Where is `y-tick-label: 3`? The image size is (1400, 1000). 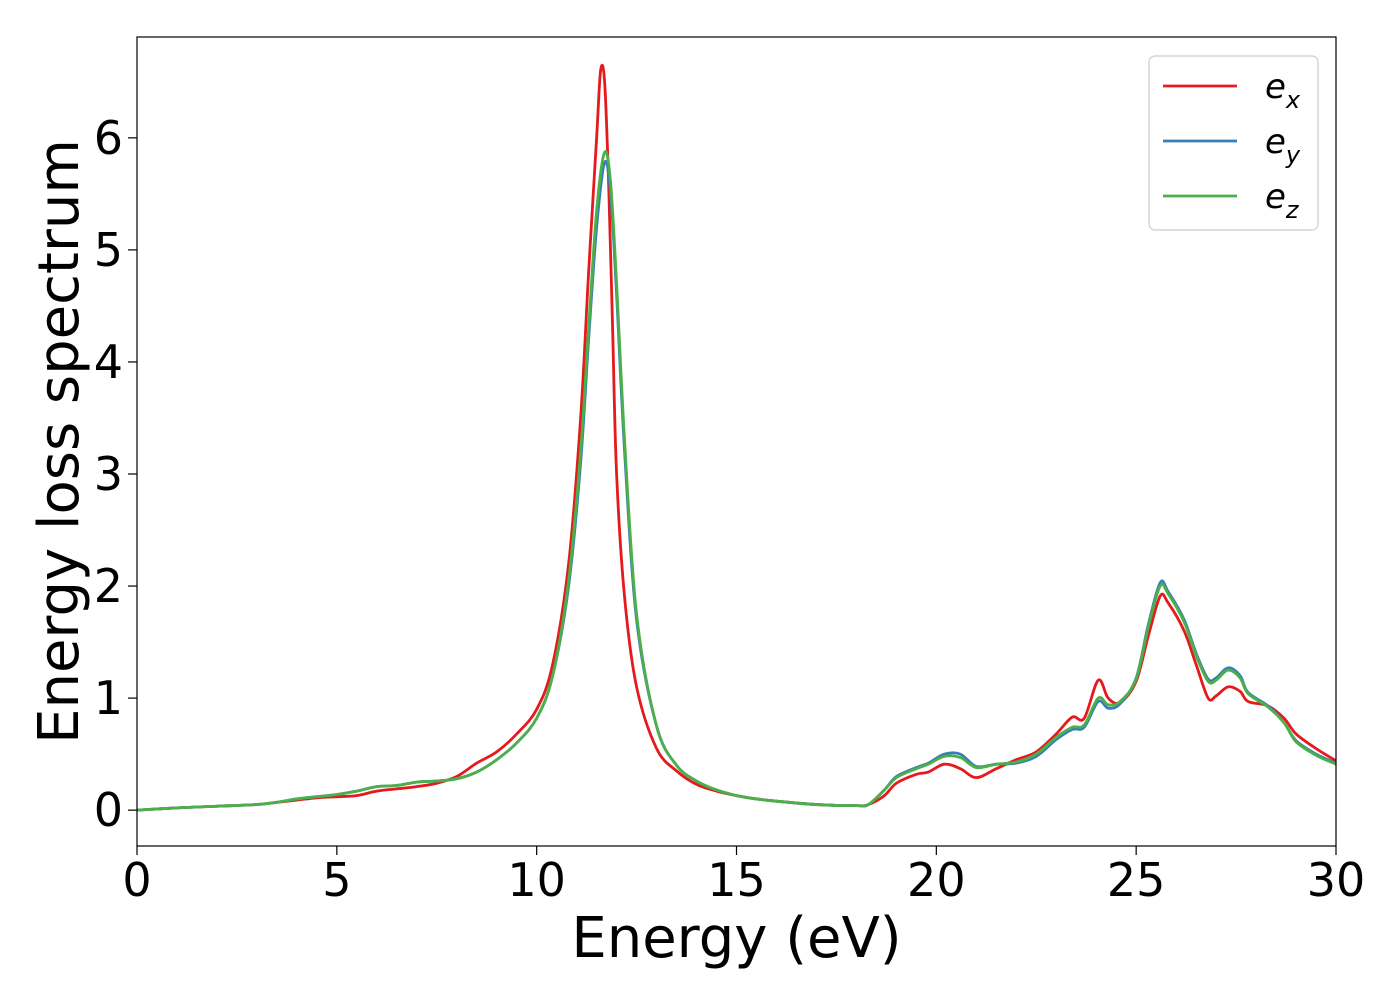
y-tick-label: 3 is located at coordinates (108, 474).